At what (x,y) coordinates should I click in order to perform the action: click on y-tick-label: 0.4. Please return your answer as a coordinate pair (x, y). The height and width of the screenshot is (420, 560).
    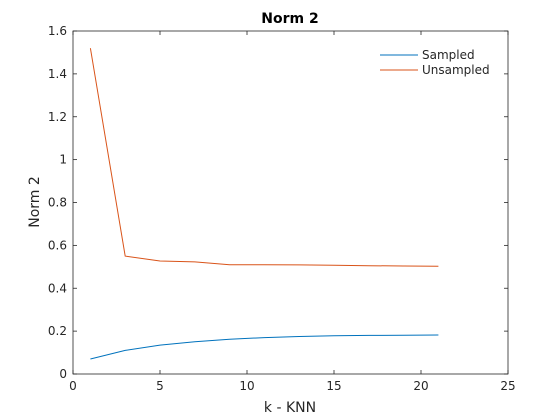
    Looking at the image, I should click on (57, 288).